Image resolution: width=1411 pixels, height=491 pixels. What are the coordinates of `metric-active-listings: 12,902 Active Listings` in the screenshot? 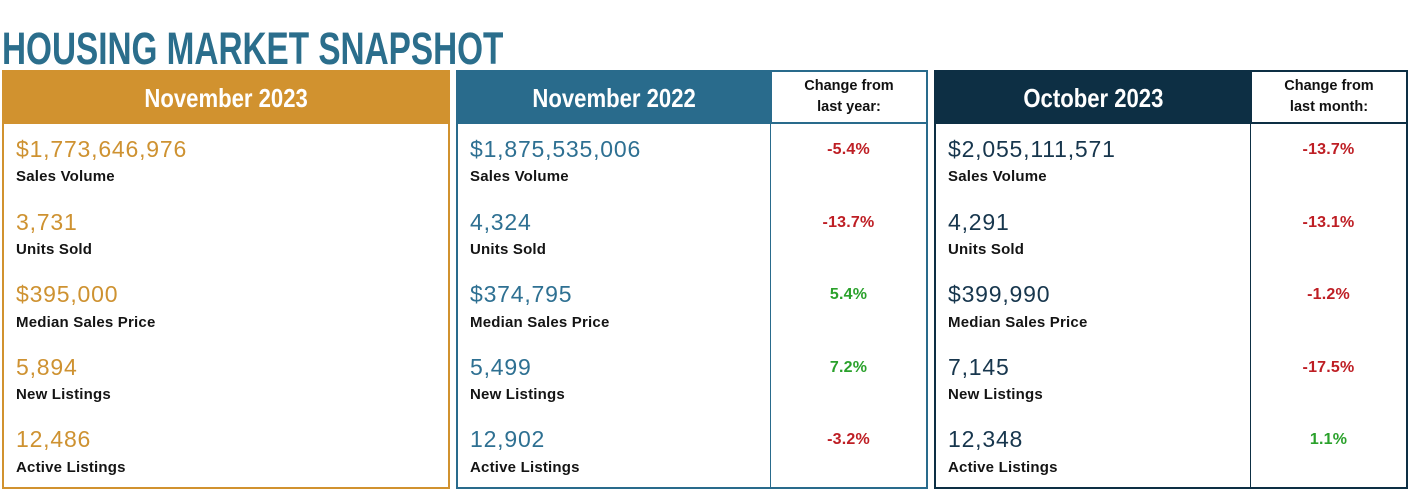 It's located at (614, 450).